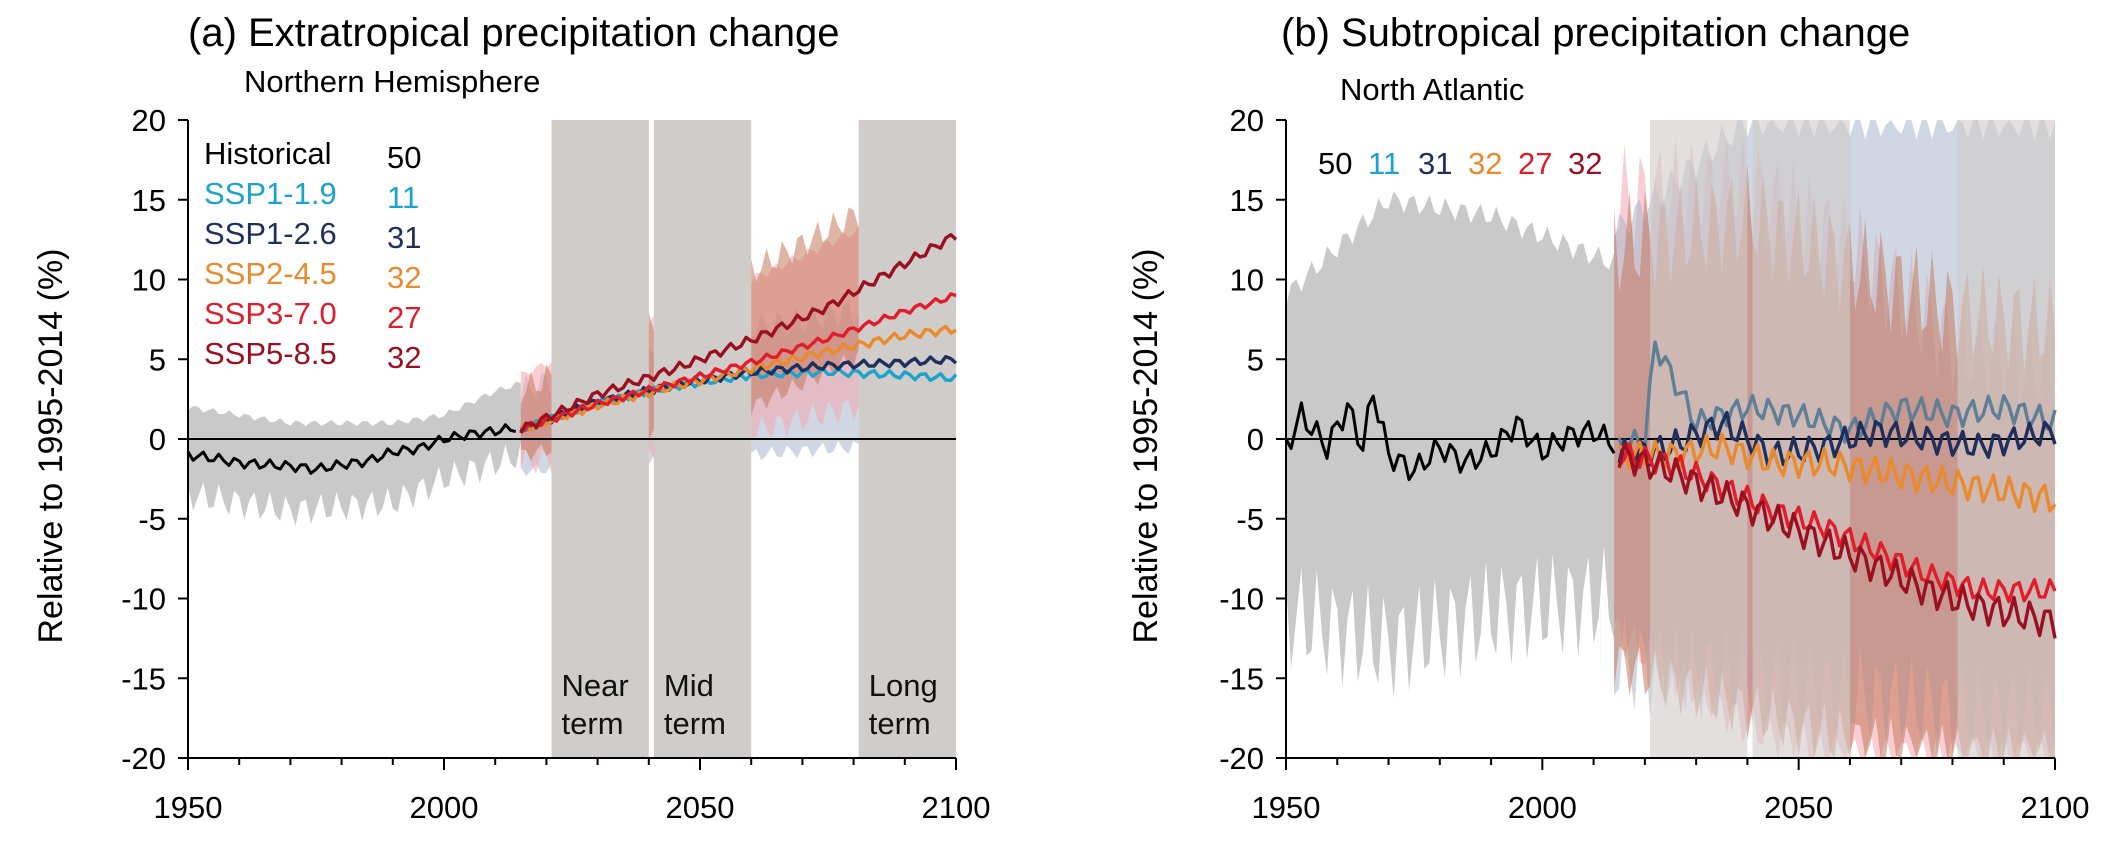 The width and height of the screenshot is (2127, 851). I want to click on term-label: Mid, so click(689, 685).